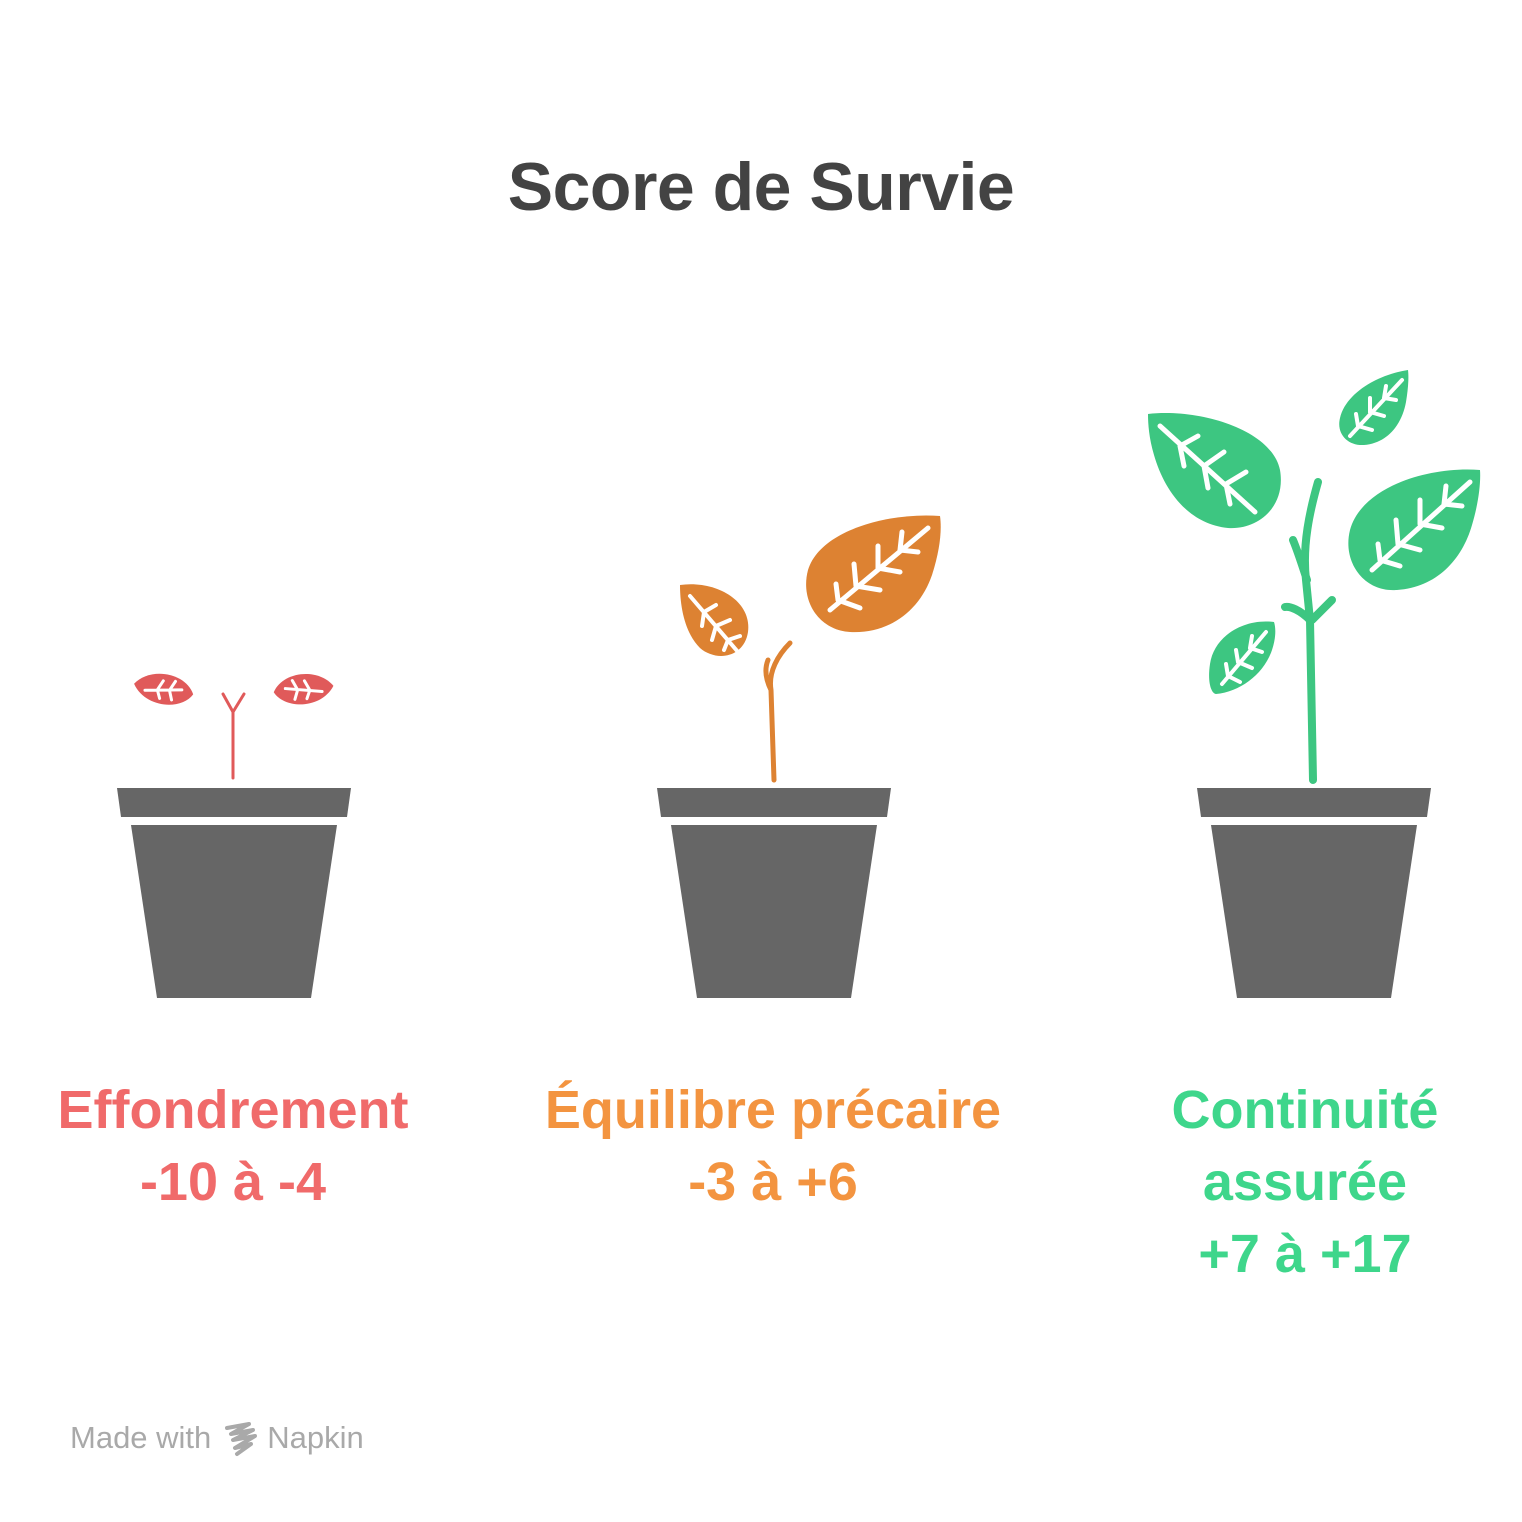  I want to click on stage-label-balance: Équilibre précaire -3 à +6, so click(773, 1146).